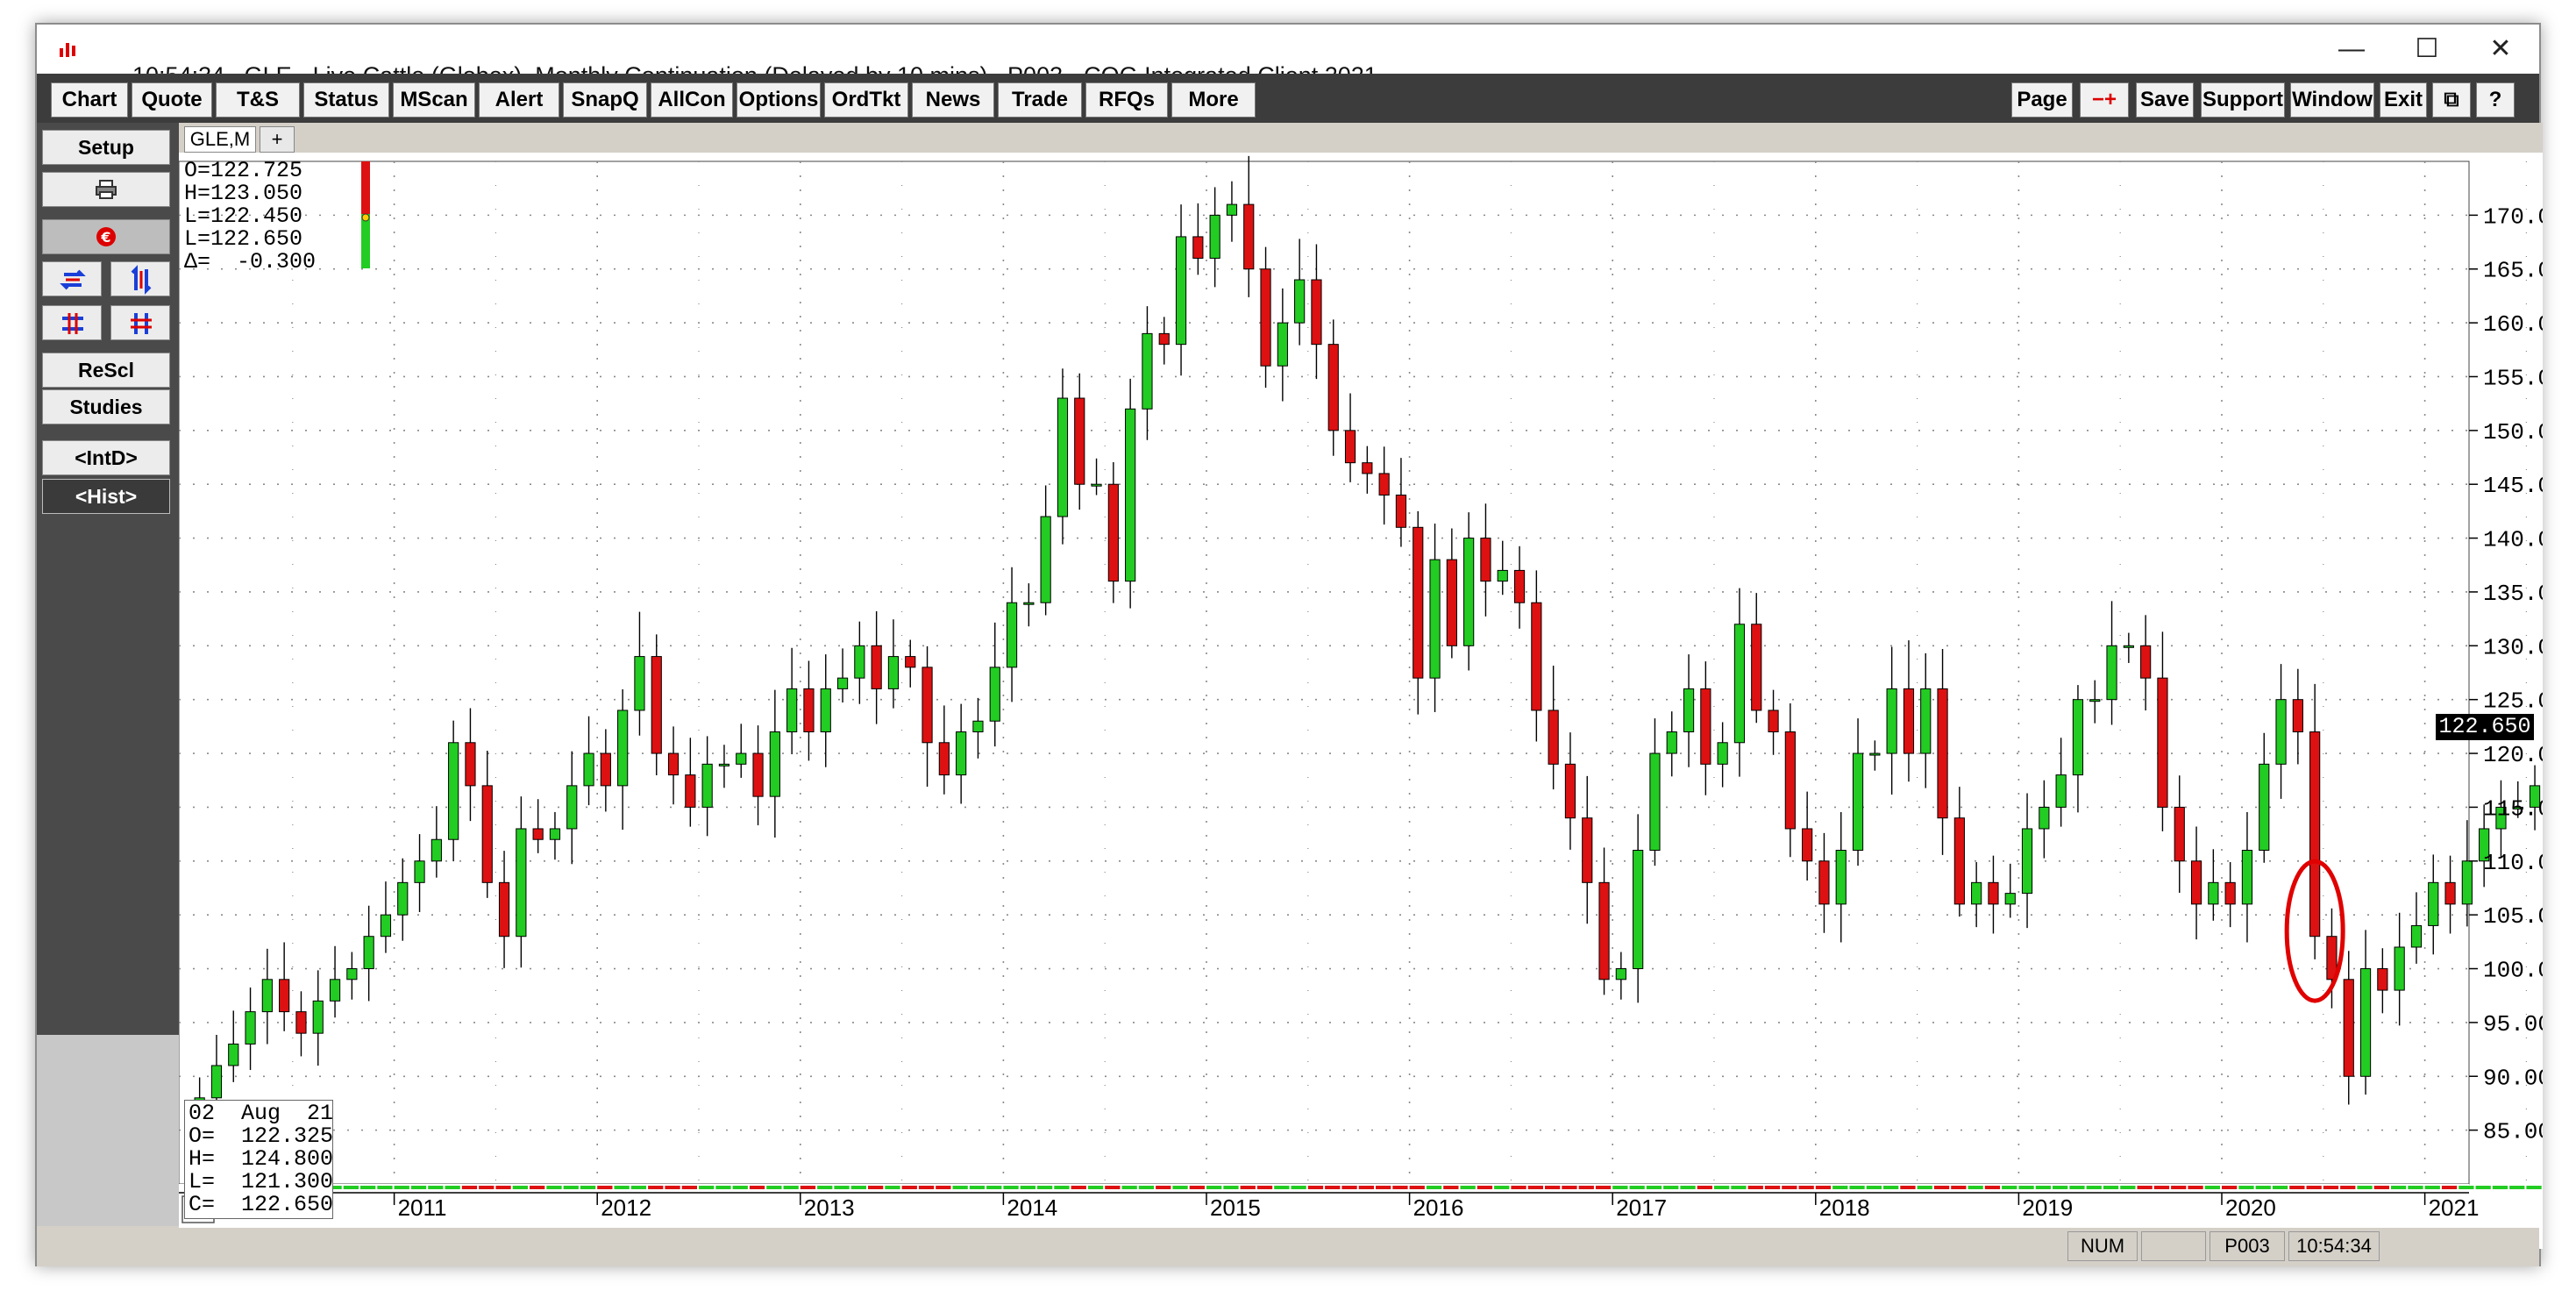 The height and width of the screenshot is (1312, 2576). I want to click on minimize-button: —, so click(2351, 48).